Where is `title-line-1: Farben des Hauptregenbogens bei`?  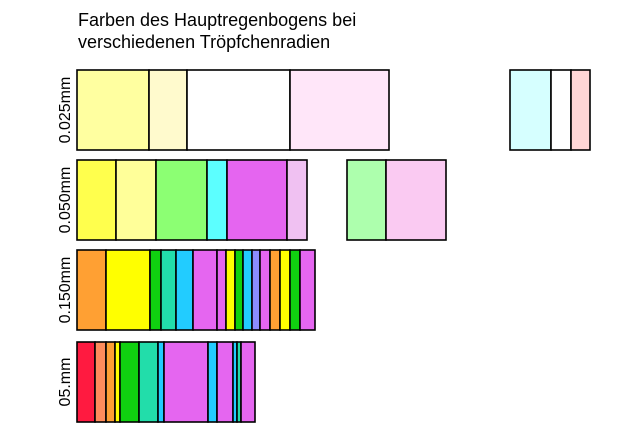 title-line-1: Farben des Hauptregenbogens bei is located at coordinates (217, 20).